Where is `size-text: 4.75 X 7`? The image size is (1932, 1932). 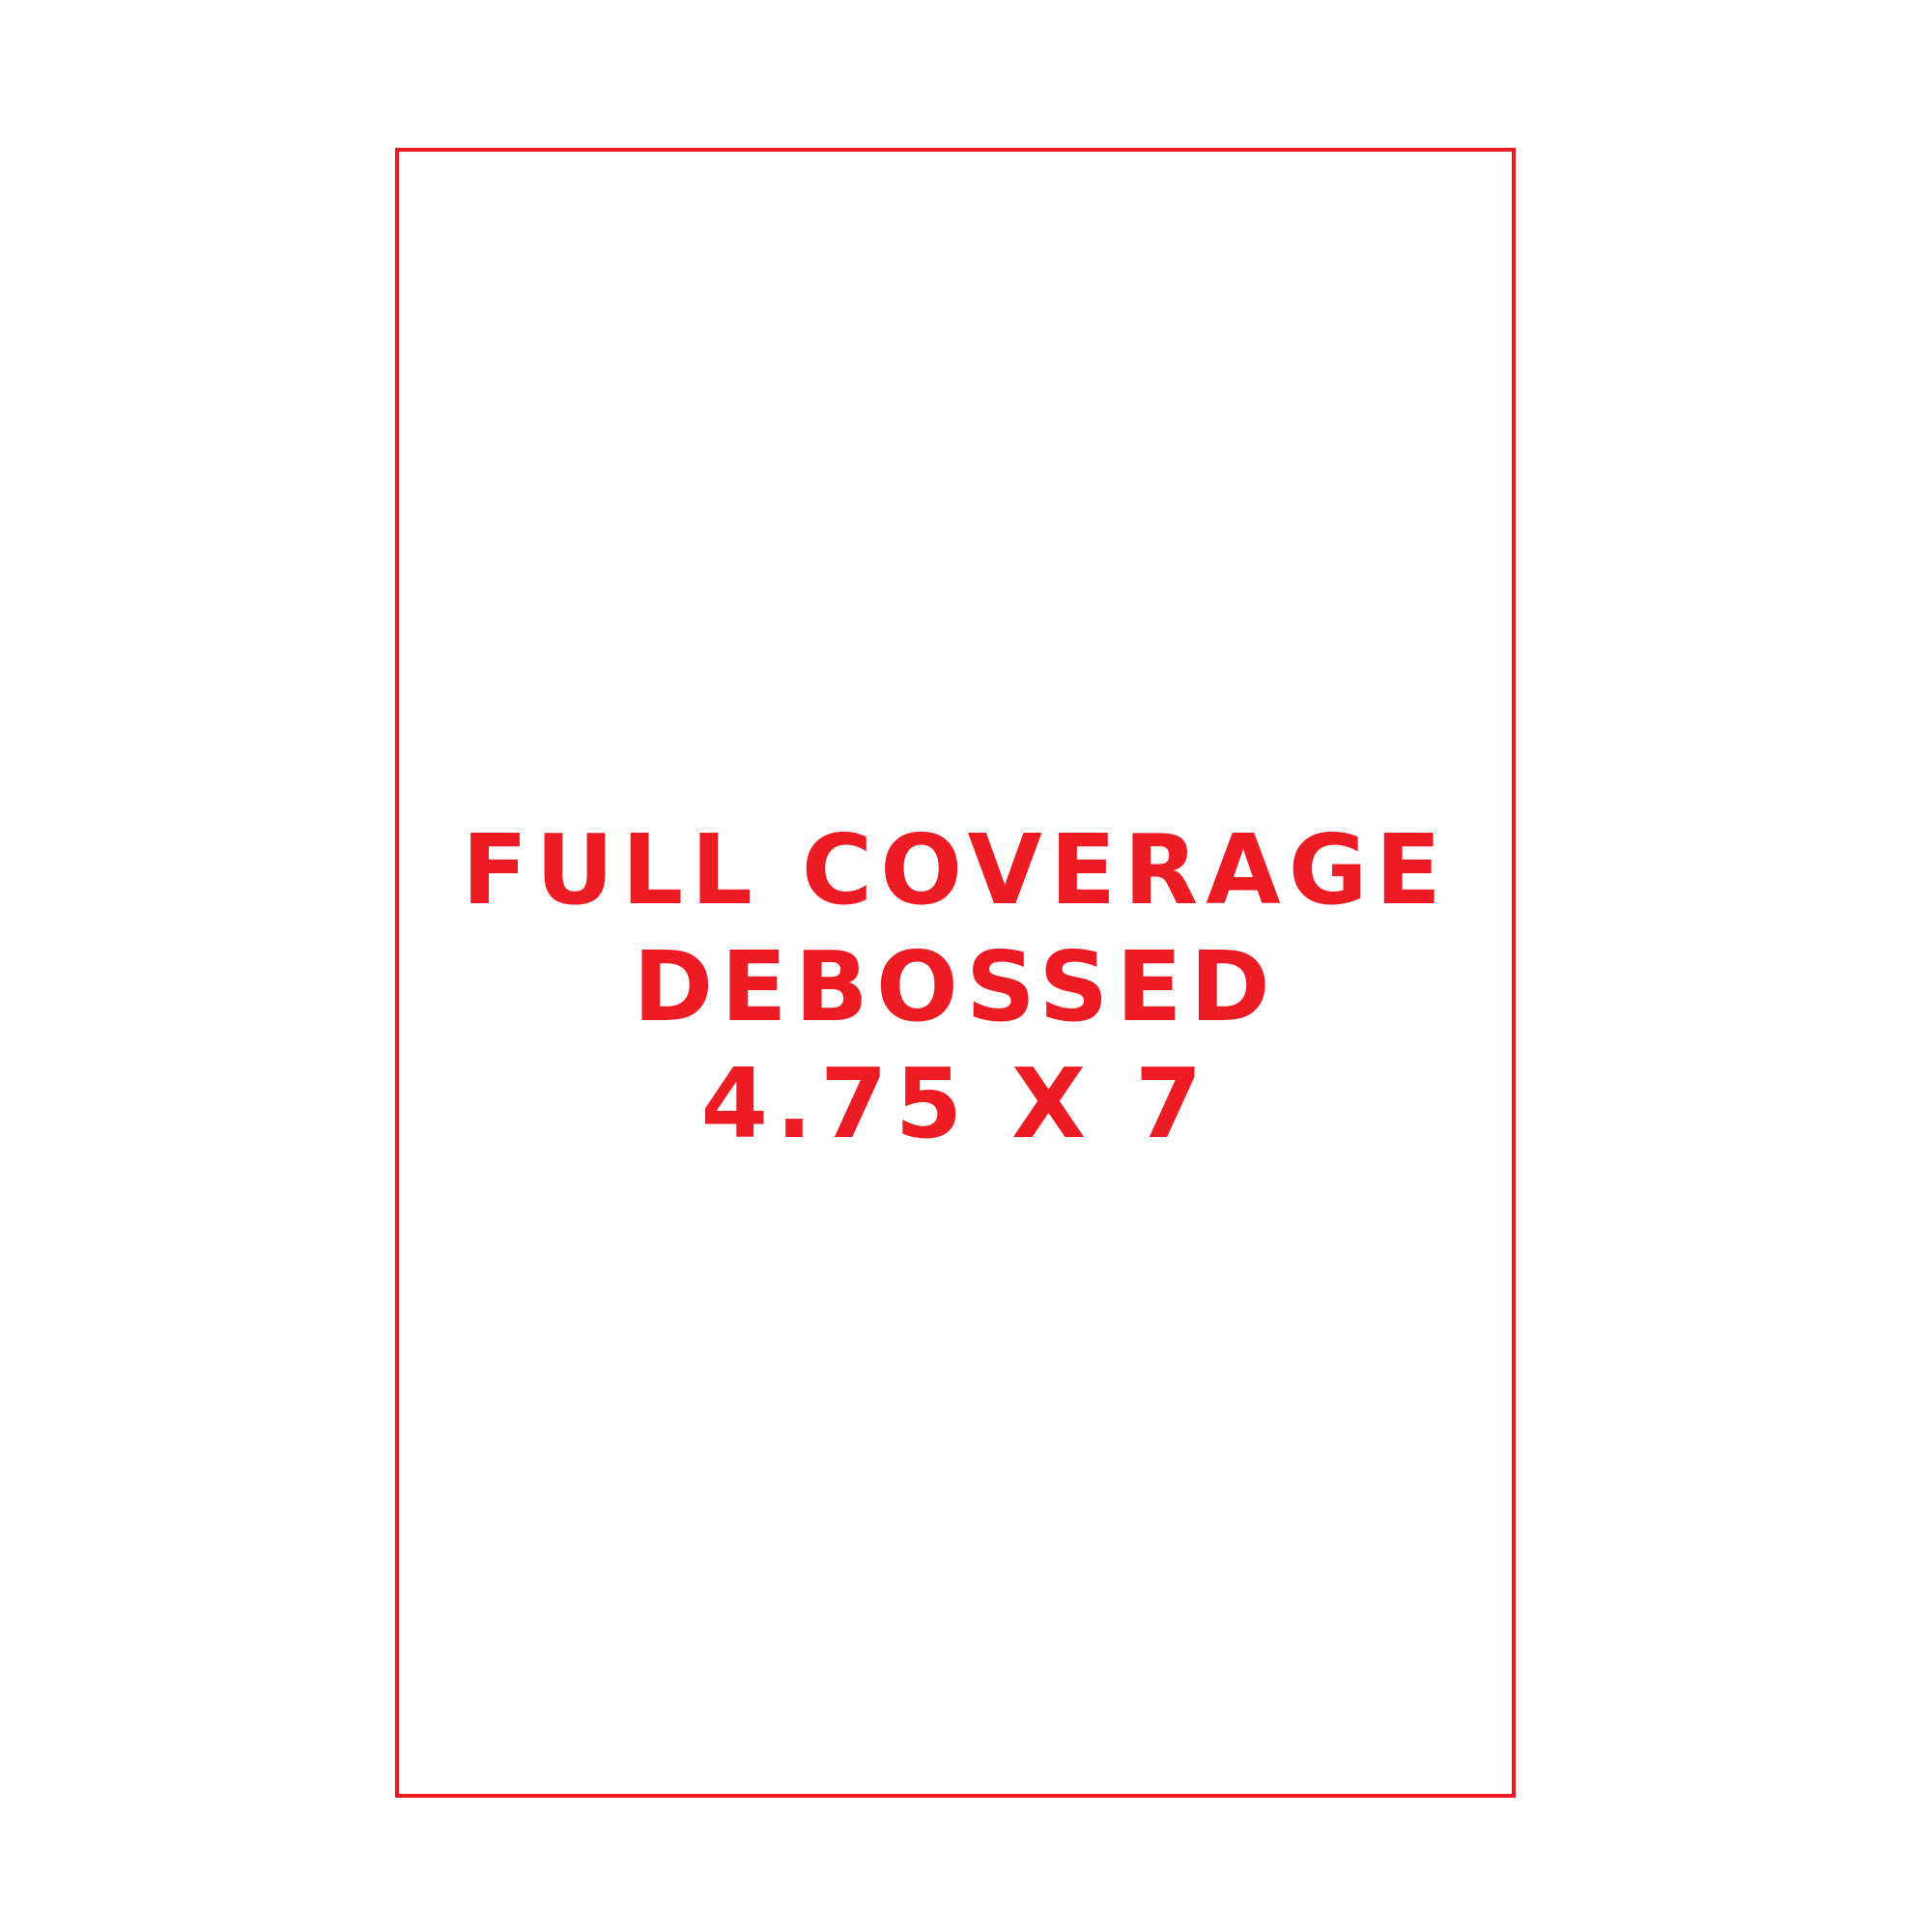 size-text: 4.75 X 7 is located at coordinates (955, 1103).